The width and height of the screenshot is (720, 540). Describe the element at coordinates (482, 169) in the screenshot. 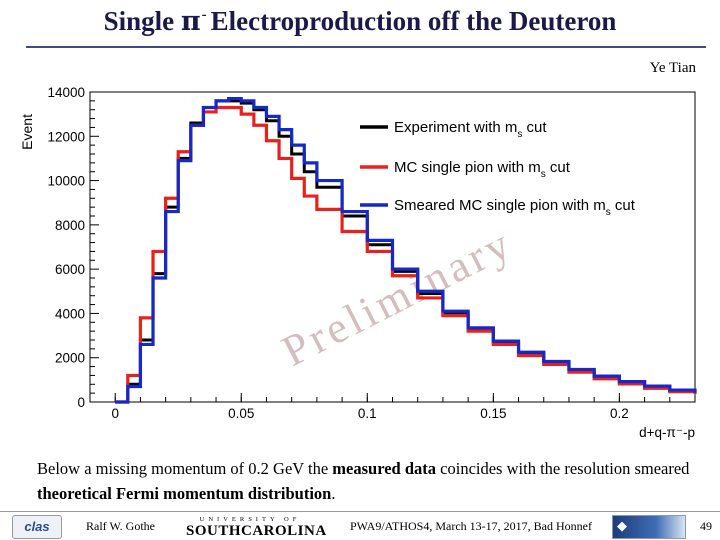

I see `legend-label-2: MC single pion with ms cut` at that location.